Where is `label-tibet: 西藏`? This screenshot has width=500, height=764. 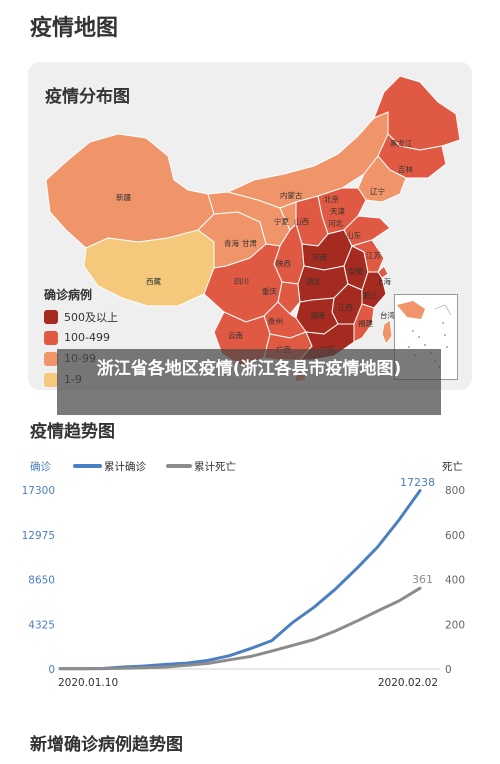 label-tibet: 西藏 is located at coordinates (153, 281).